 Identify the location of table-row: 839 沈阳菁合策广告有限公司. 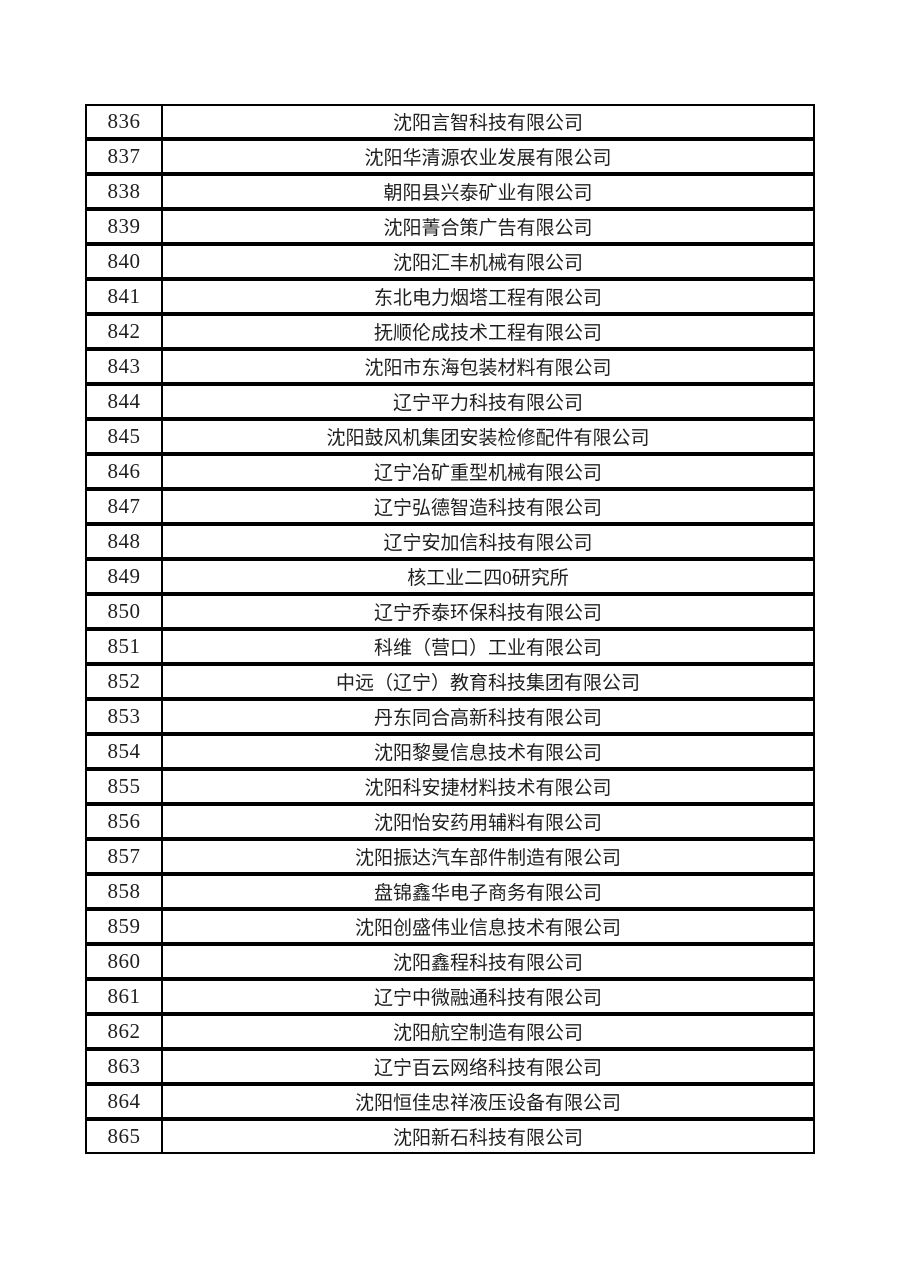
(450, 226).